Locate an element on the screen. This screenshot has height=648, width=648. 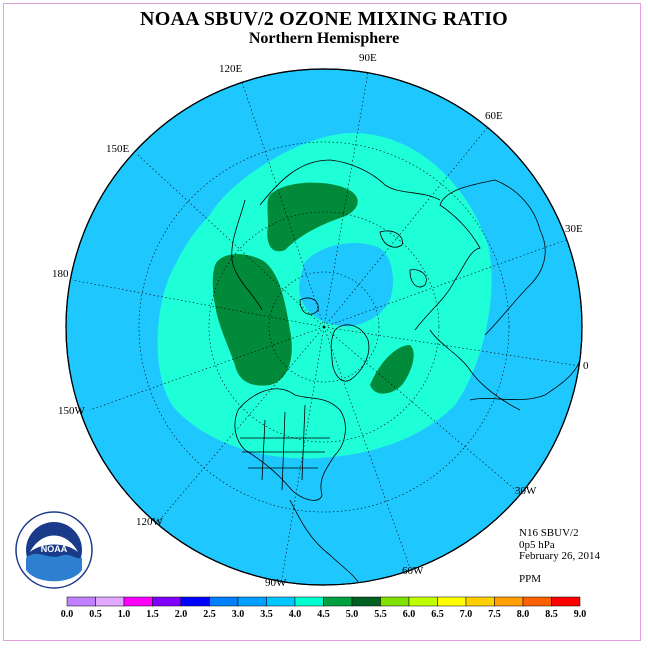
colorbar-tick-label: 8.5 is located at coordinates (551, 614).